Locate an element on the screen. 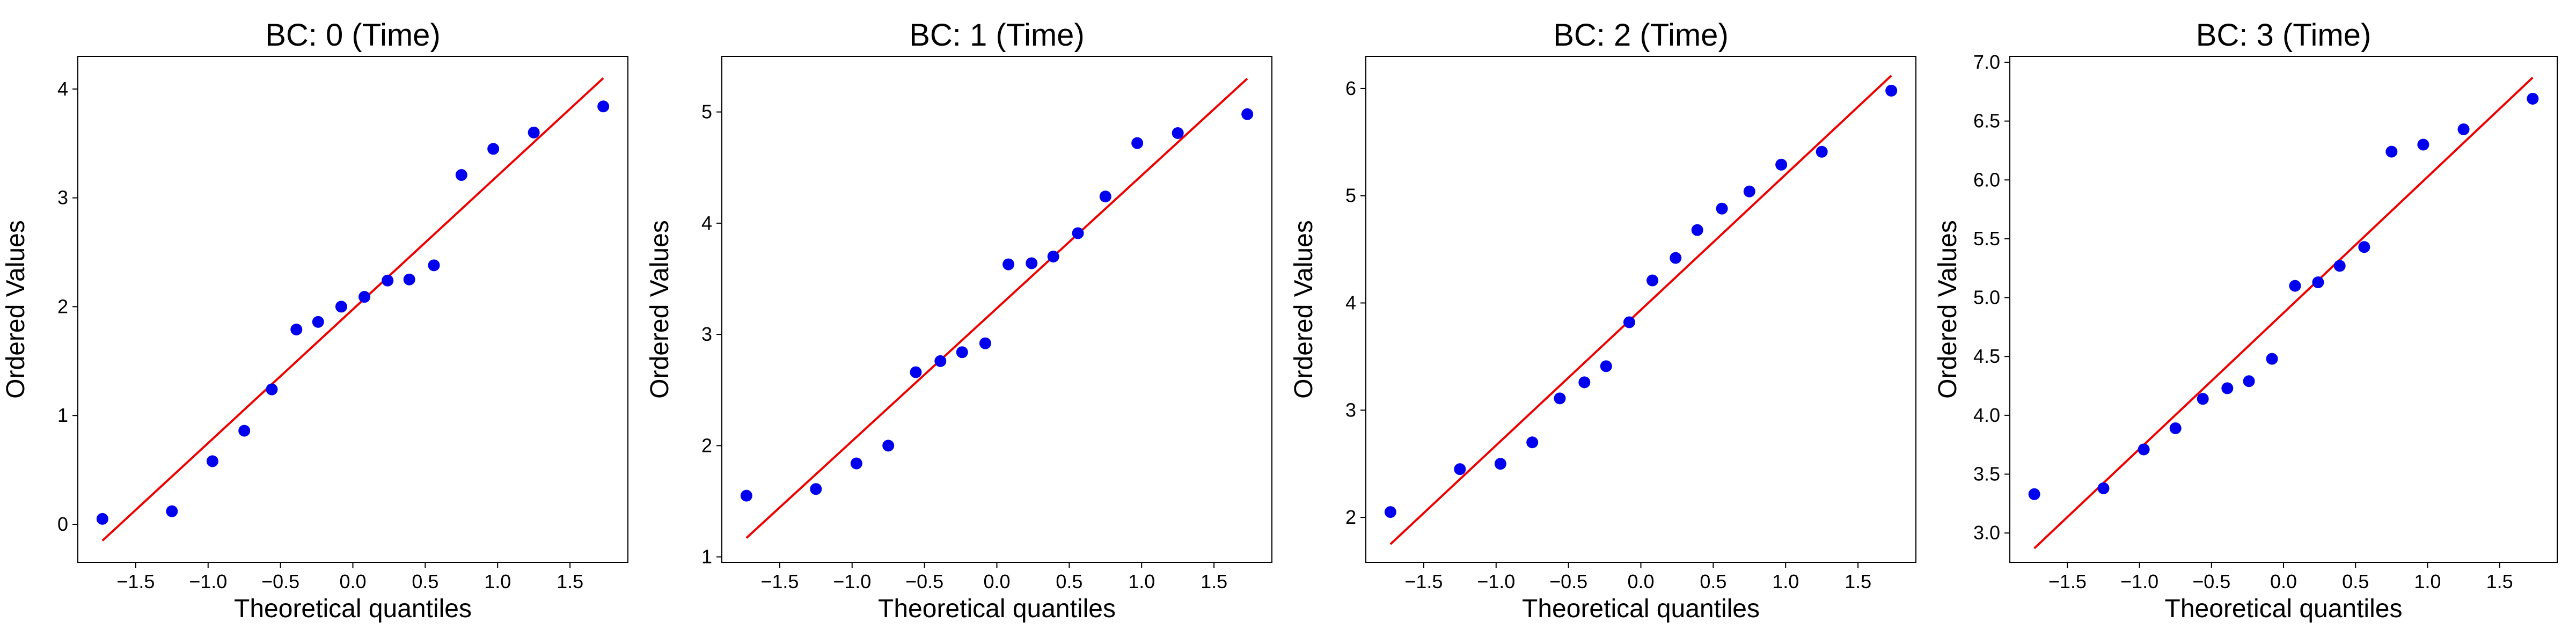 The image size is (2576, 644). chart-title: BC: 0 (Time) is located at coordinates (353, 35).